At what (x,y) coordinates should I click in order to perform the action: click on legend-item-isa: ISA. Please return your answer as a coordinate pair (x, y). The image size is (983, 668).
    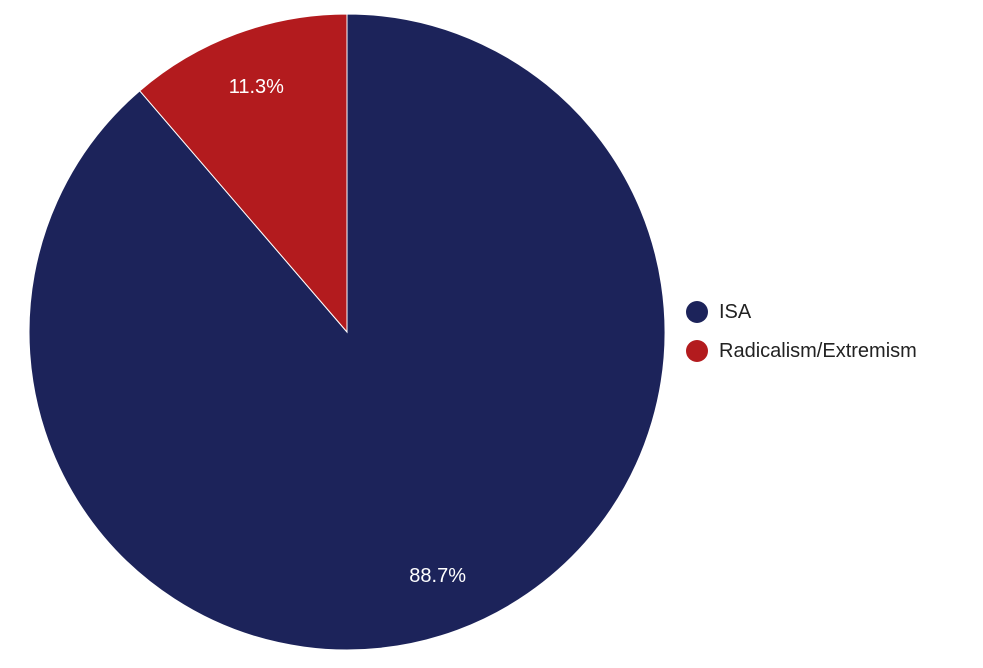
    Looking at the image, I should click on (801, 312).